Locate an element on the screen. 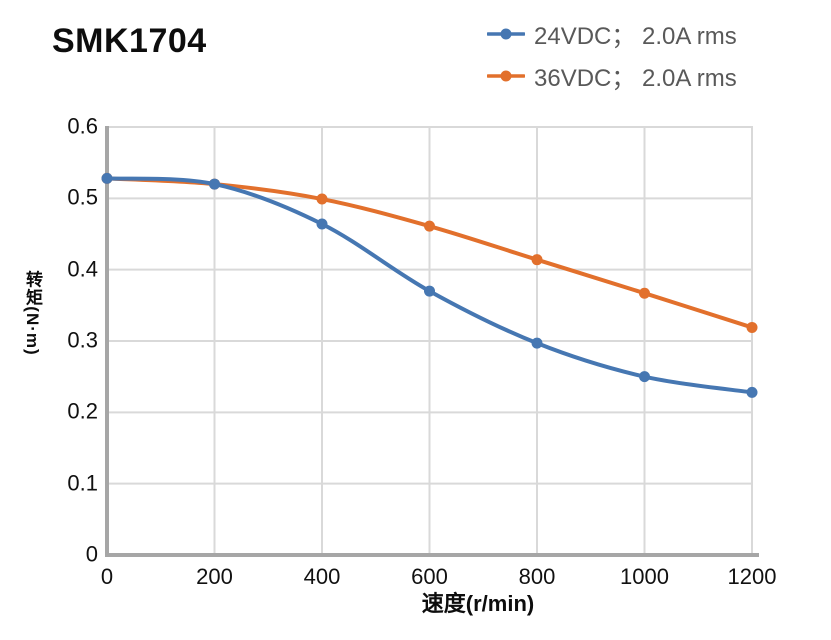  legend-item-24vdc: 24VDC； 2.0A rms is located at coordinates (612, 33).